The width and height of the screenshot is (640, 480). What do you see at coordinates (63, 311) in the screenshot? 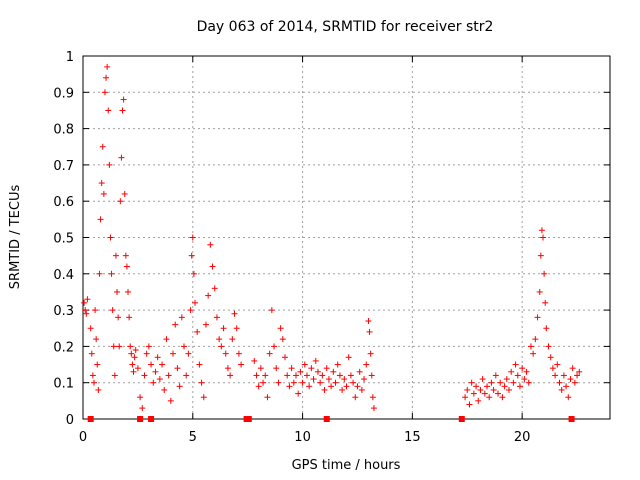
I see `y-tick-label: 0.3` at bounding box center [63, 311].